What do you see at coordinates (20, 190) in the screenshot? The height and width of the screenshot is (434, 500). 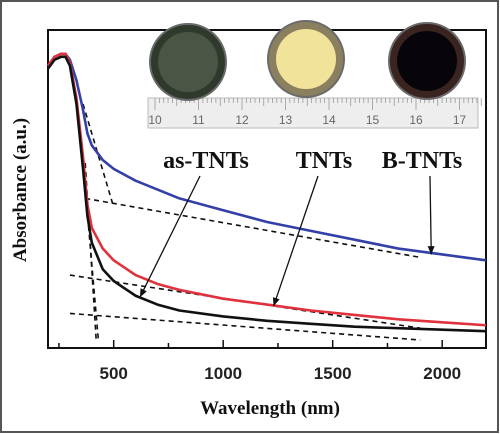 I see `y-axis-label: Absorbance (a.u.)` at bounding box center [20, 190].